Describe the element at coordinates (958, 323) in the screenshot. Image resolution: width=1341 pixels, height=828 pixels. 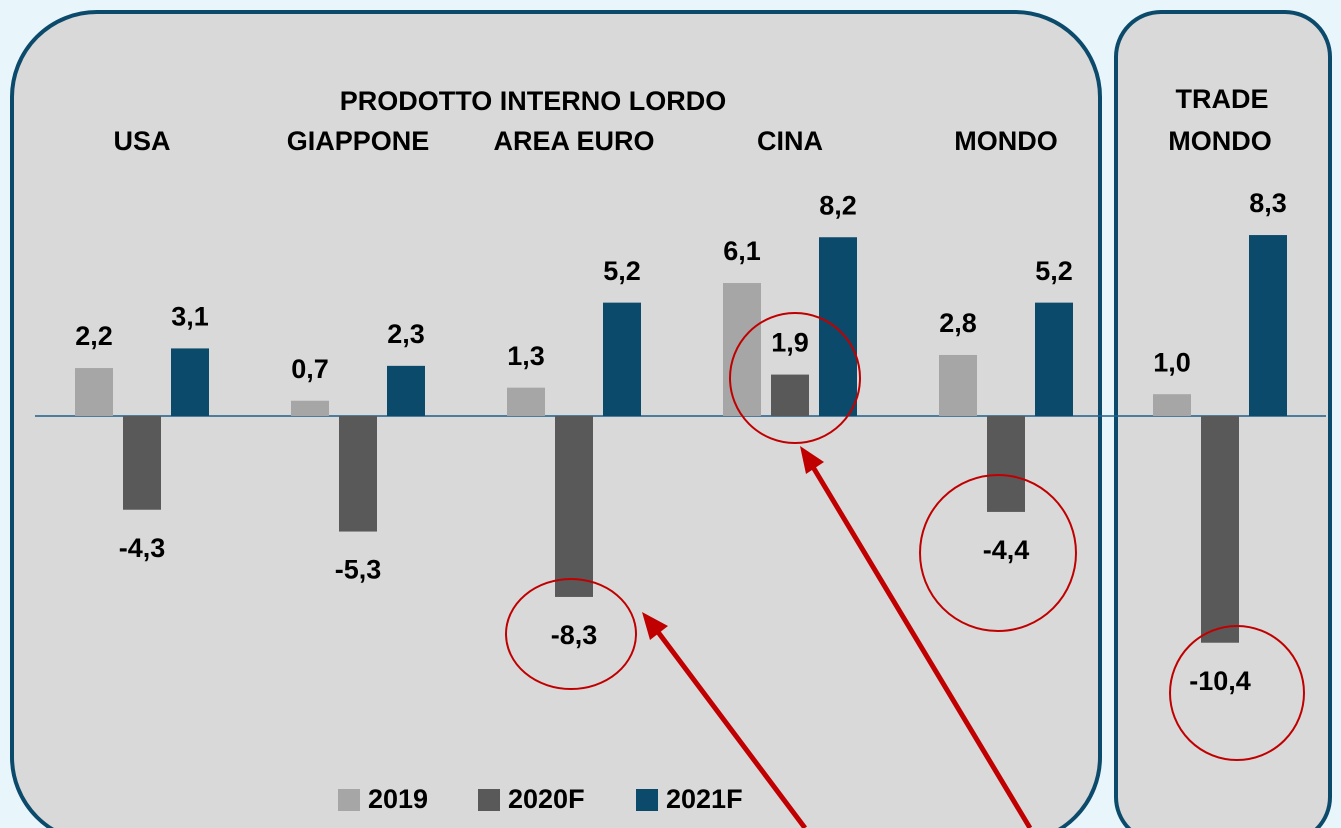
I see `data-label: 2,8` at that location.